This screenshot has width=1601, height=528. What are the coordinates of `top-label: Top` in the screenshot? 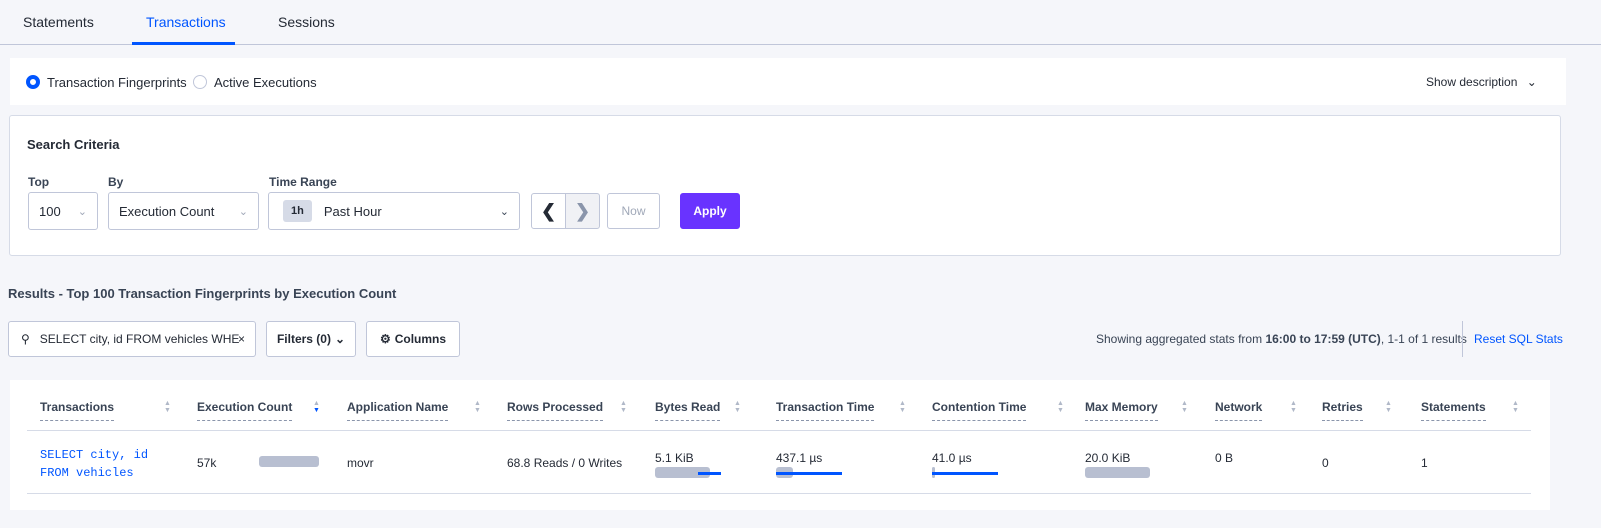 It's located at (39, 182).